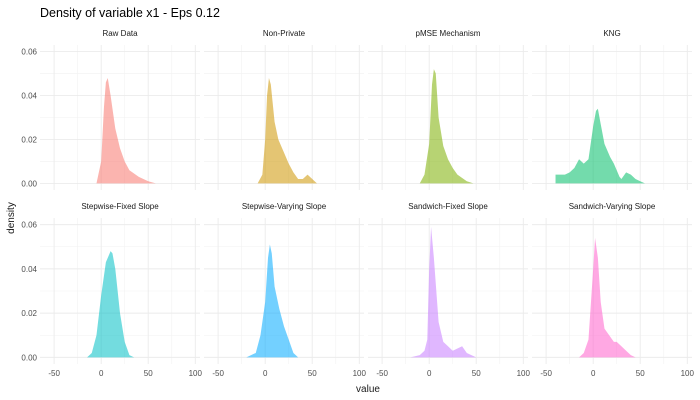 Image resolution: width=700 pixels, height=400 pixels. I want to click on facet-panel: Stepwise-Varying Slope -50 0 50 100, so click(285, 290).